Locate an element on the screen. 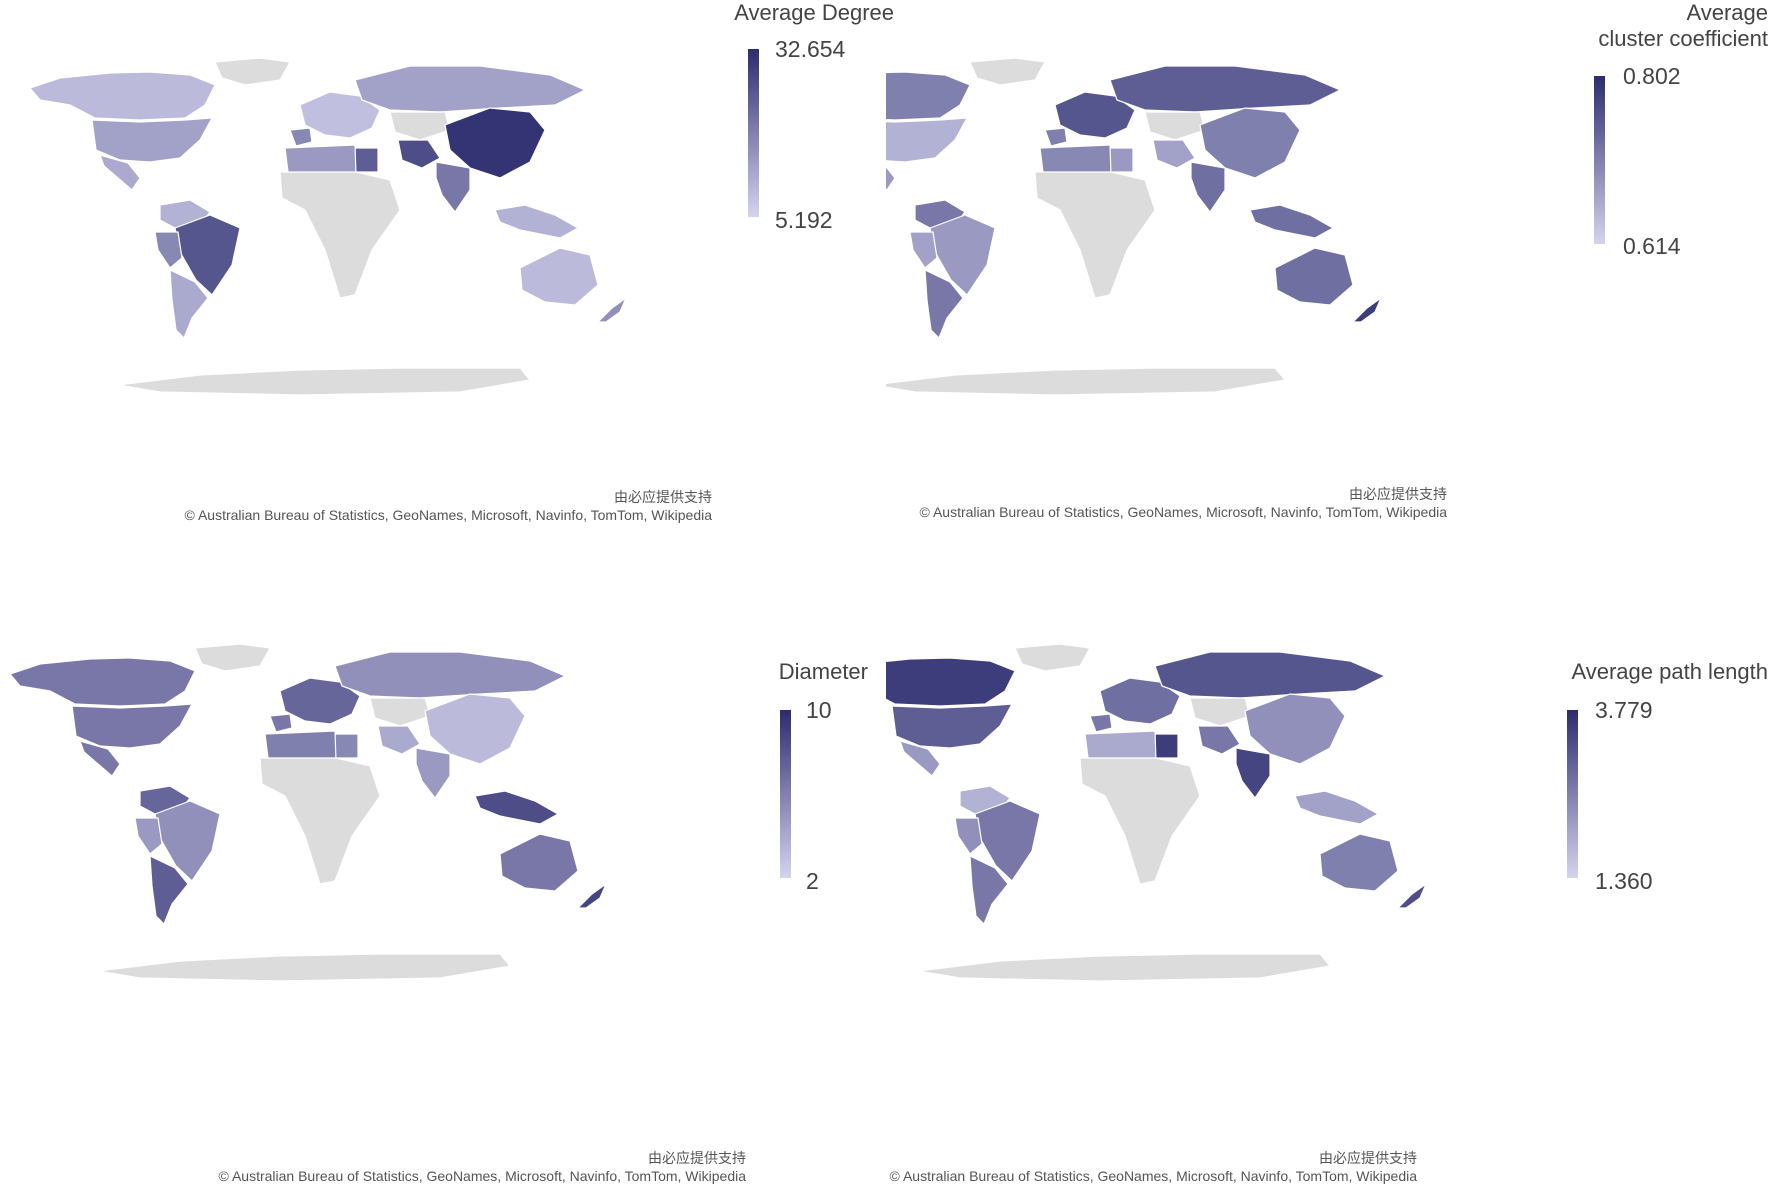 Image resolution: width=1772 pixels, height=1186 pixels. legend-title: Average cluster coefficient is located at coordinates (1683, 25).